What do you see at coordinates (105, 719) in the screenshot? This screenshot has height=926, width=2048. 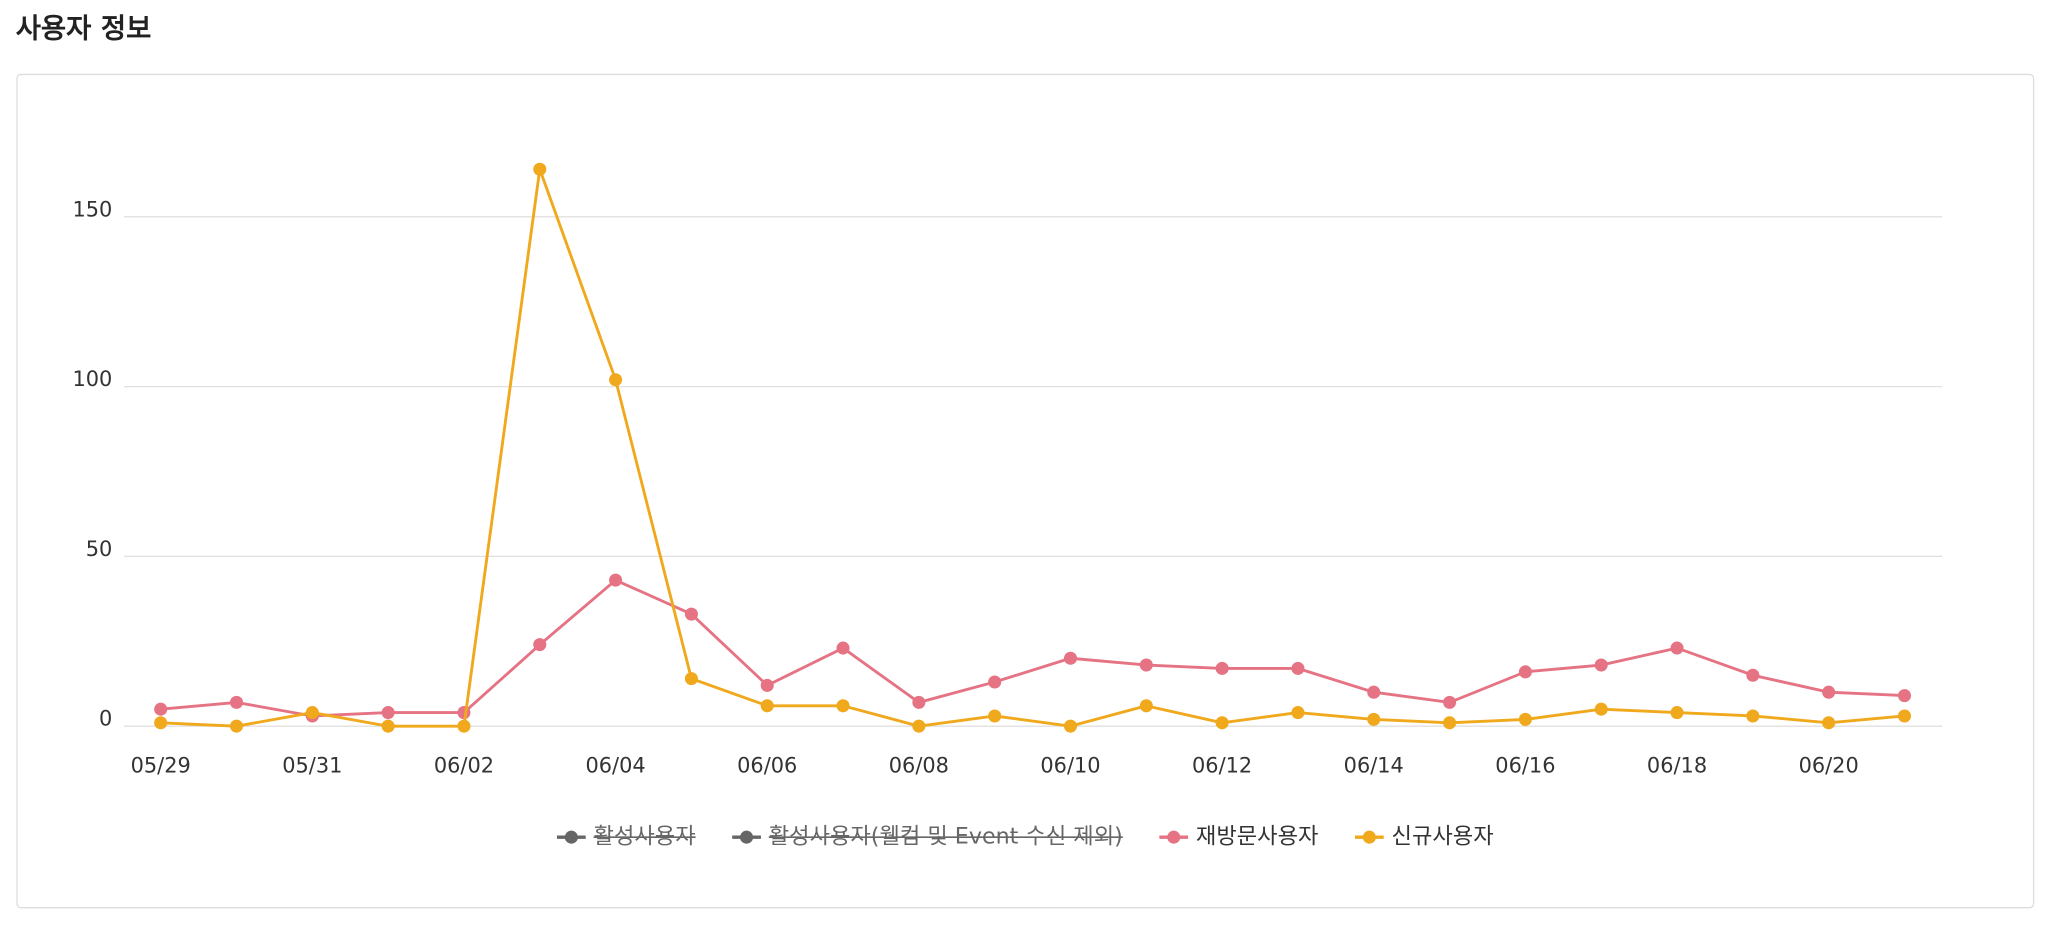 I see `y-tick-label: 0` at bounding box center [105, 719].